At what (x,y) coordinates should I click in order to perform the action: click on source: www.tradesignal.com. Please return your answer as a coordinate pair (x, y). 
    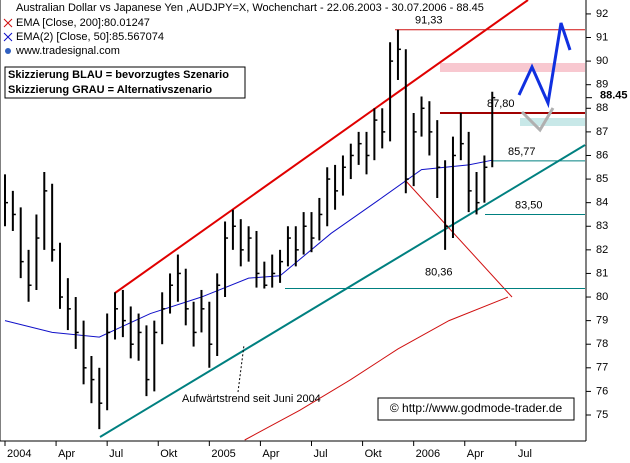
    Looking at the image, I should click on (67, 51).